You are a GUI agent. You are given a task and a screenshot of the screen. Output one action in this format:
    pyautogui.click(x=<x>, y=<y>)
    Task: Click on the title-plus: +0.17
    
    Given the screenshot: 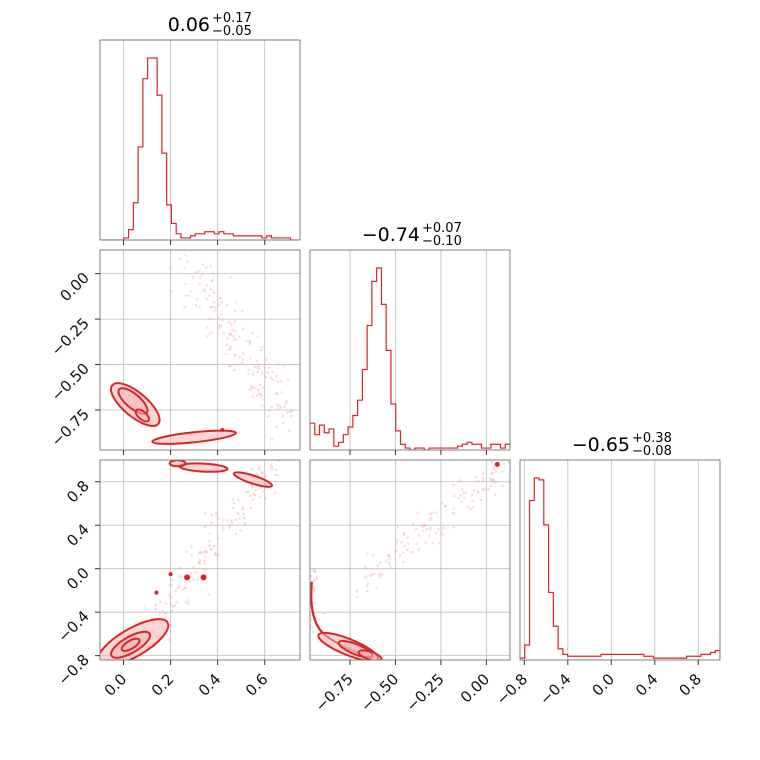 What is the action you would take?
    pyautogui.click(x=232, y=18)
    